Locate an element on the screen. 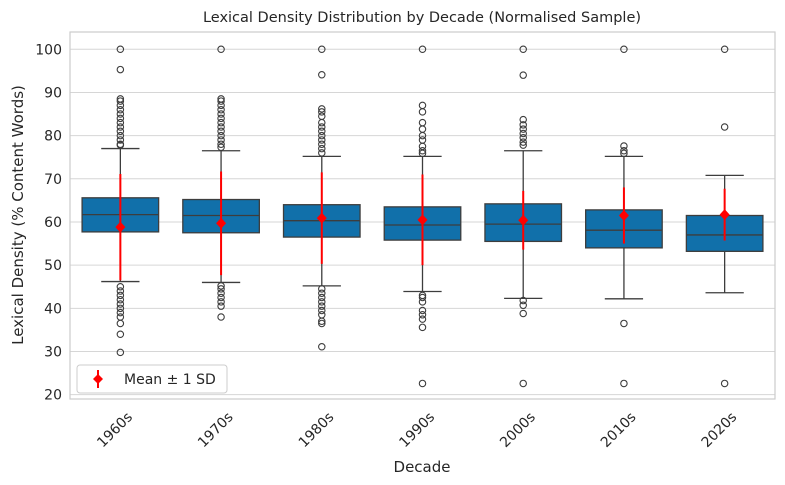  x-tick-label: 2010s is located at coordinates (619, 430).